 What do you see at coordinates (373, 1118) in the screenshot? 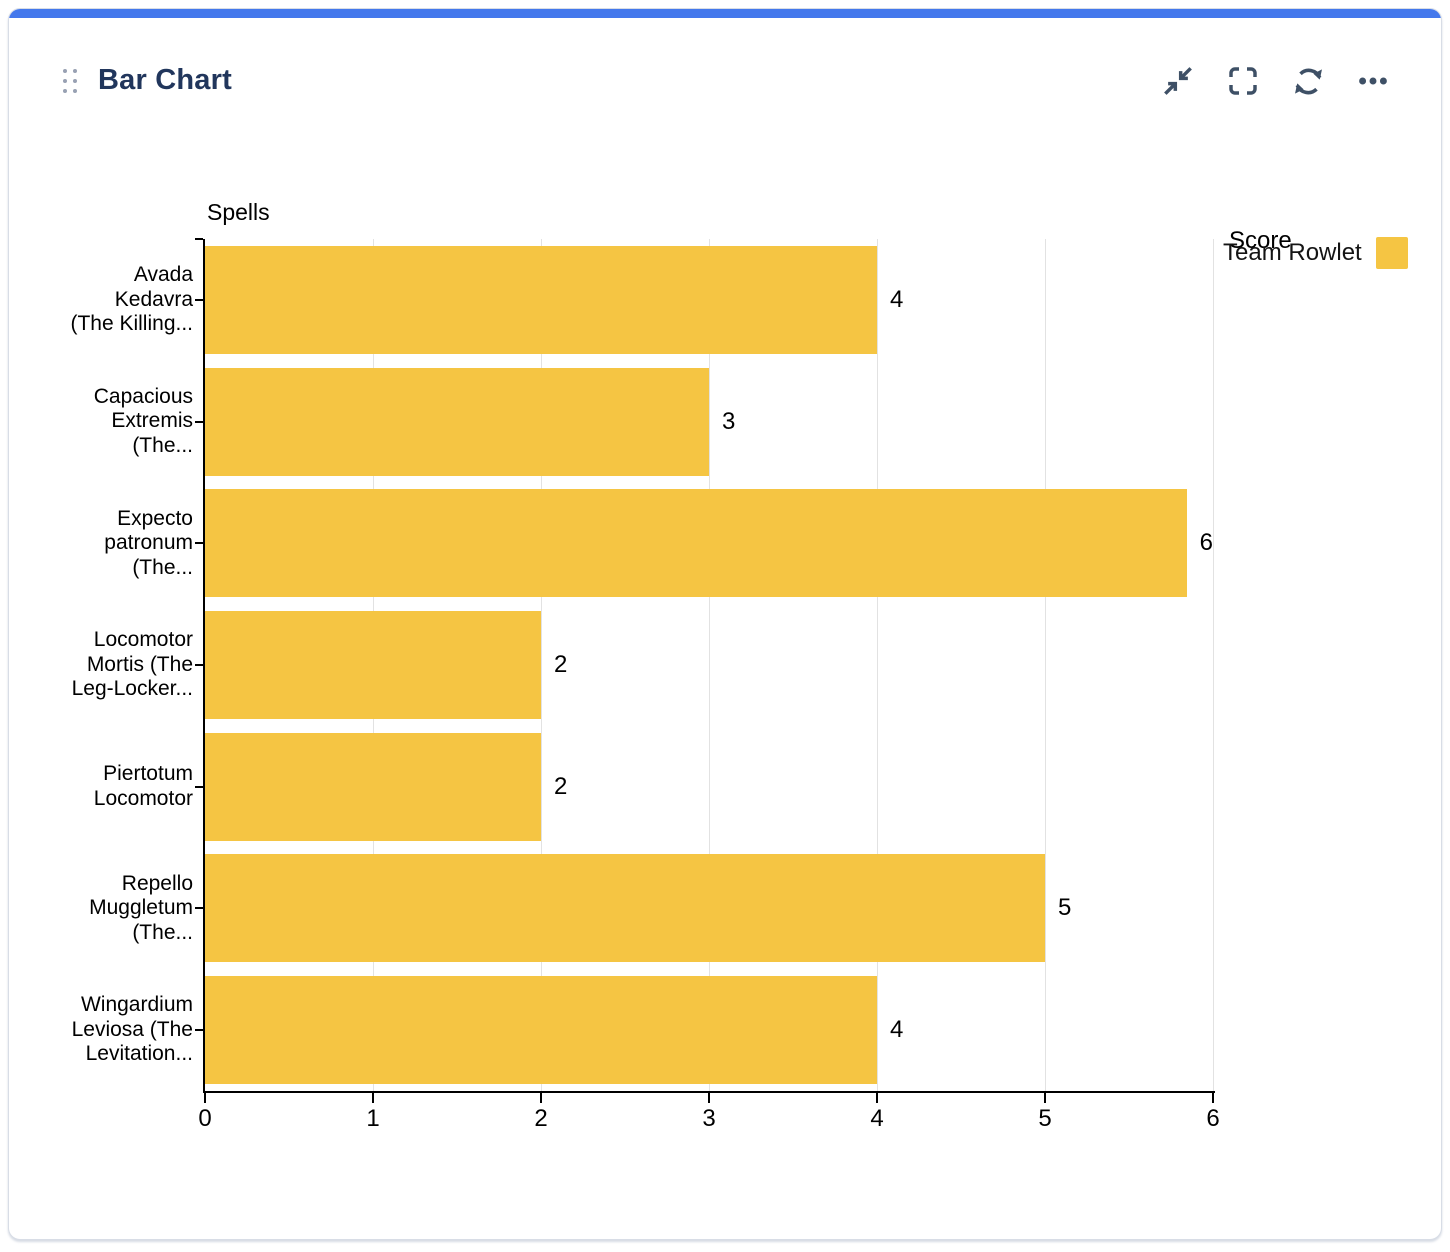
I see `x-tick-label: 1` at bounding box center [373, 1118].